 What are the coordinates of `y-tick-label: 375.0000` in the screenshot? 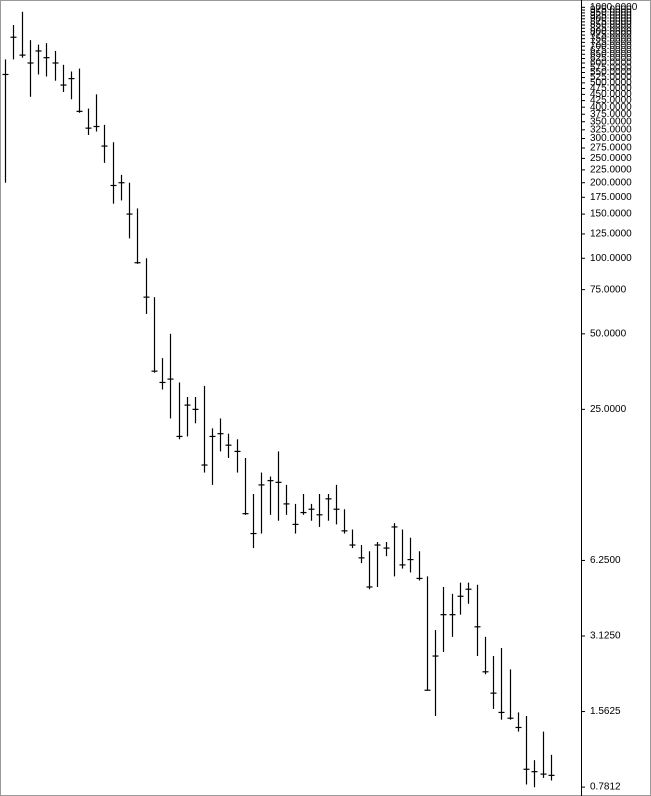 It's located at (611, 114).